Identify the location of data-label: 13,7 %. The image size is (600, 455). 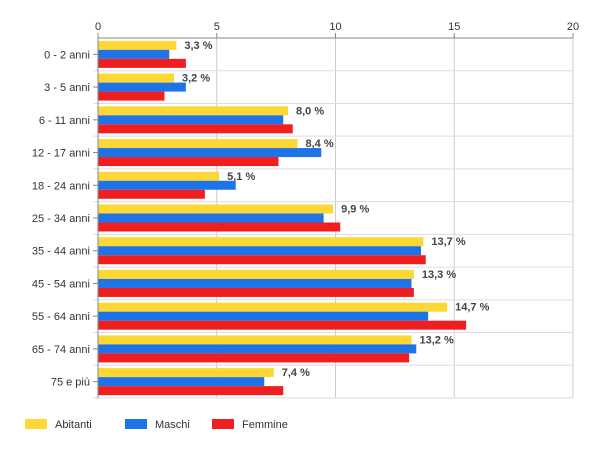
(448, 242).